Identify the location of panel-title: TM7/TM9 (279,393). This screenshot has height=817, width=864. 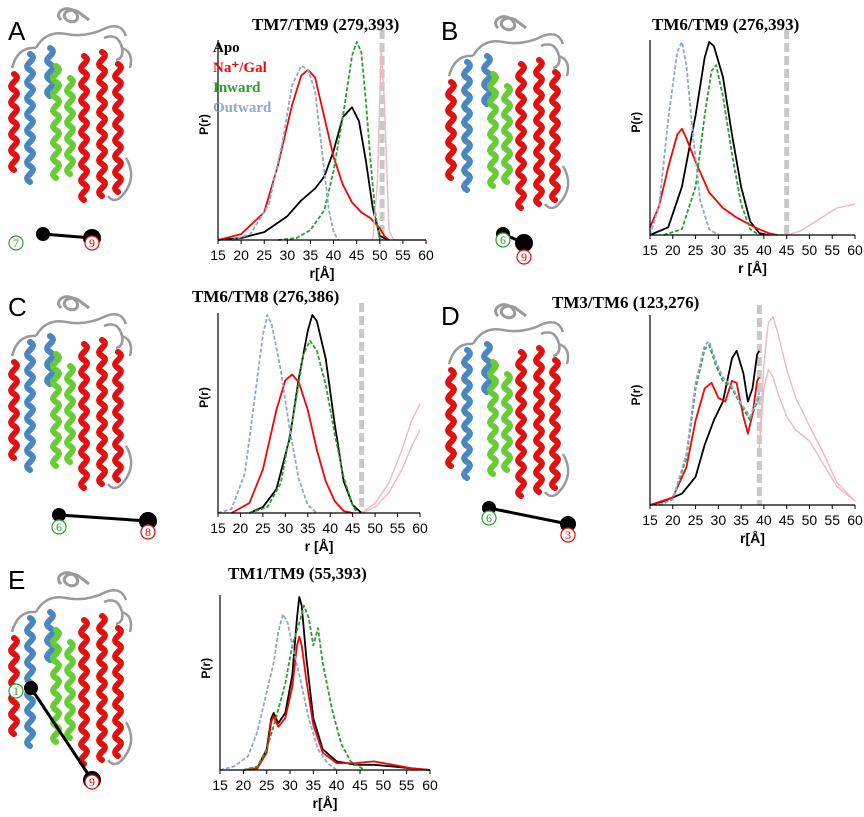
(325, 24).